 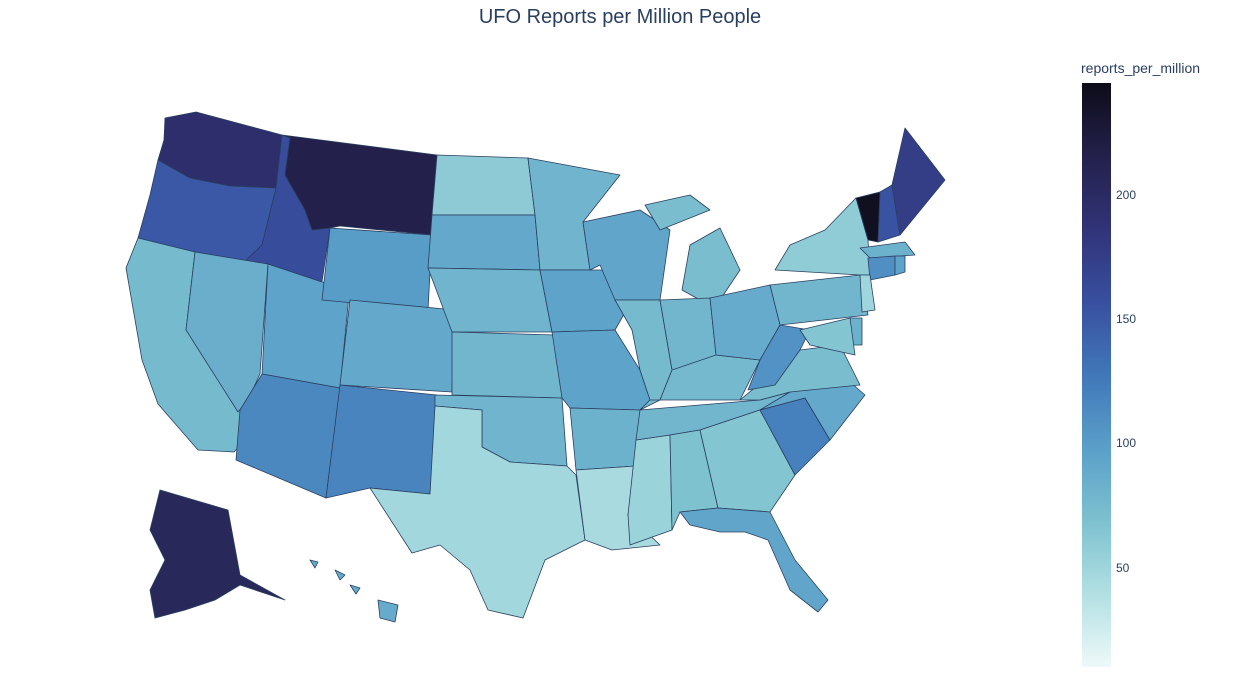 I want to click on colorbar-tick: 150, so click(x=1126, y=319).